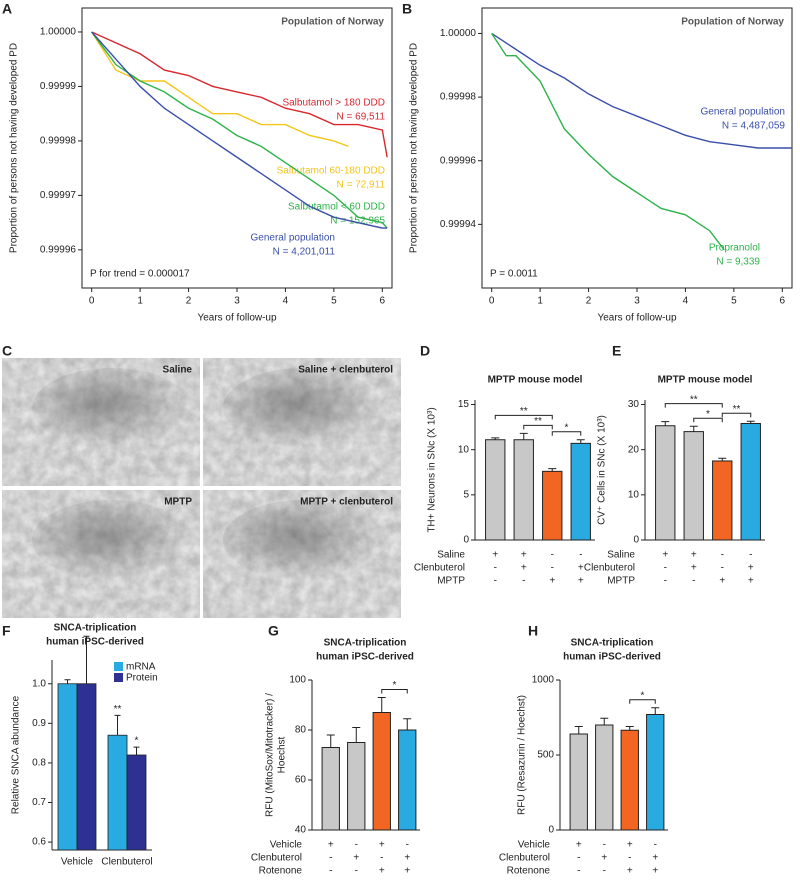  I want to click on series-label: Propranolol, so click(734, 248).